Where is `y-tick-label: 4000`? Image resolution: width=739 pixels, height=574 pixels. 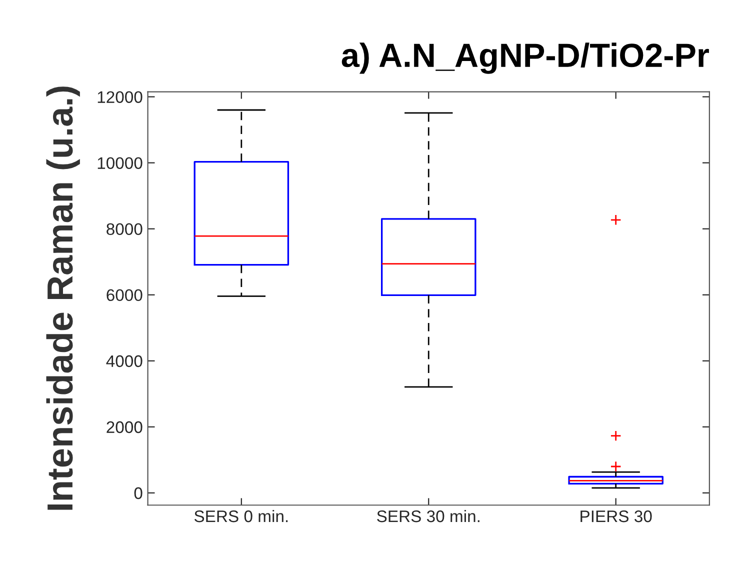
y-tick-label: 4000 is located at coordinates (124, 361).